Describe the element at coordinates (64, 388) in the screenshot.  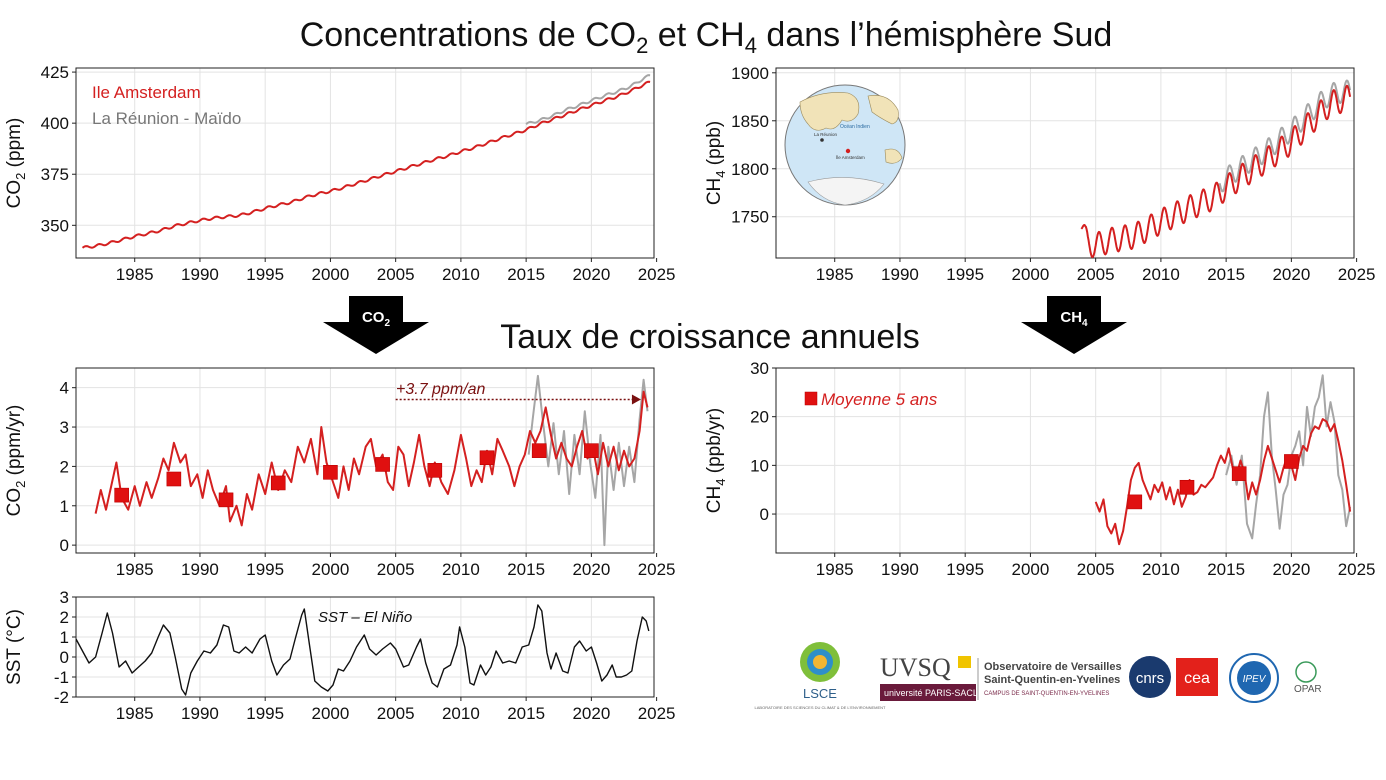
I see `y-tick-label: 4` at that location.